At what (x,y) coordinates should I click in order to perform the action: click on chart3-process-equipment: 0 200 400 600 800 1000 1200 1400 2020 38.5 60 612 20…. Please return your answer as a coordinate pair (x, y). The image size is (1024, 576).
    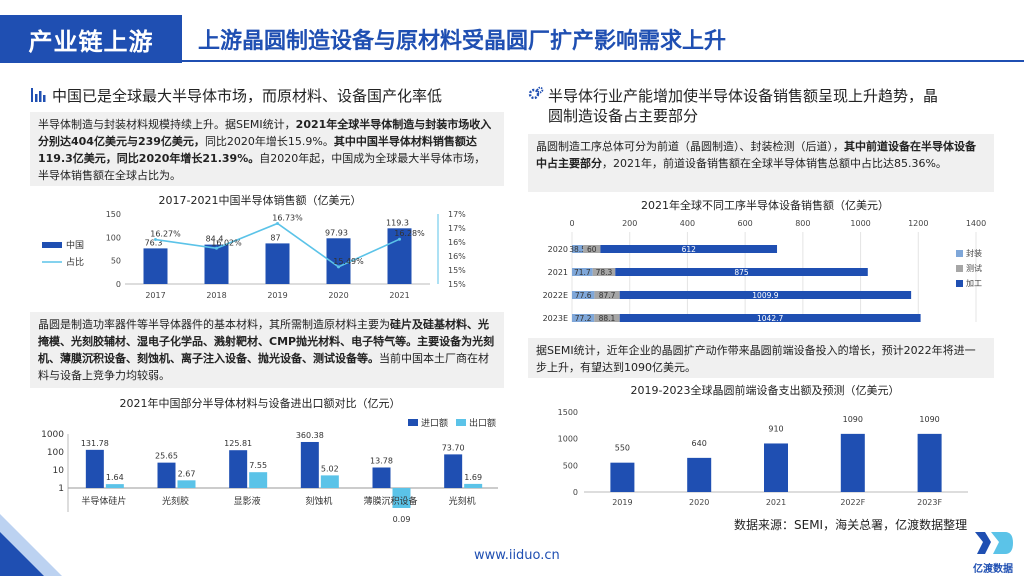
    Looking at the image, I should click on (765, 271).